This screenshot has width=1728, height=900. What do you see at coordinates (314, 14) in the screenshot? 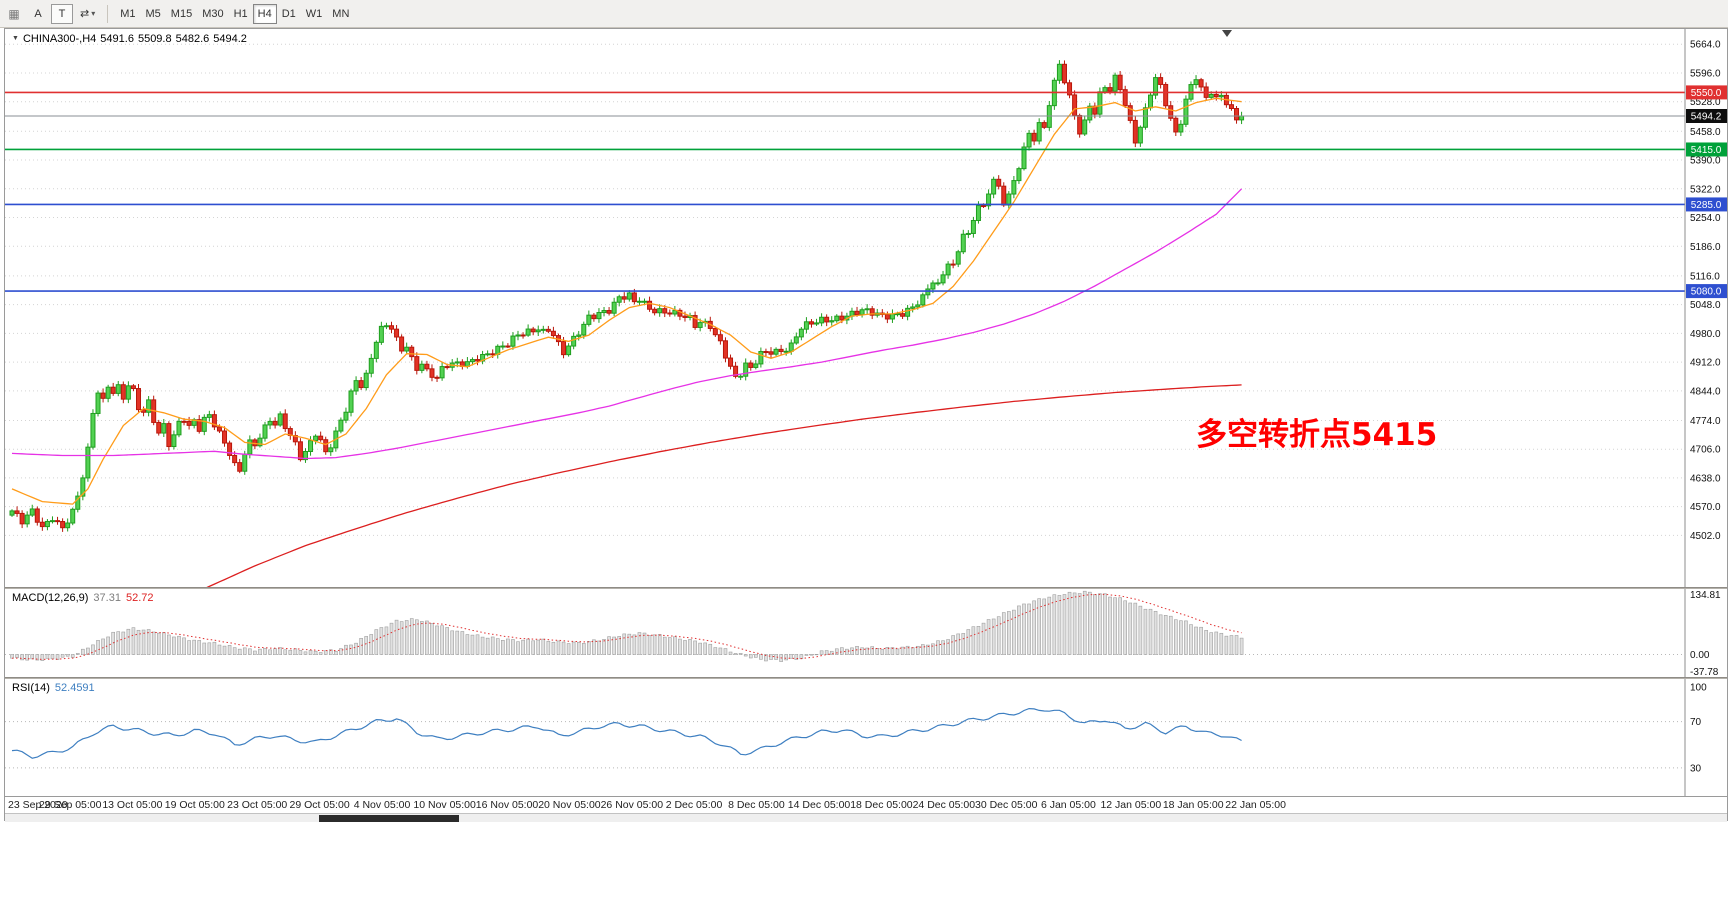
I see `tf-w1-button: W1` at bounding box center [314, 14].